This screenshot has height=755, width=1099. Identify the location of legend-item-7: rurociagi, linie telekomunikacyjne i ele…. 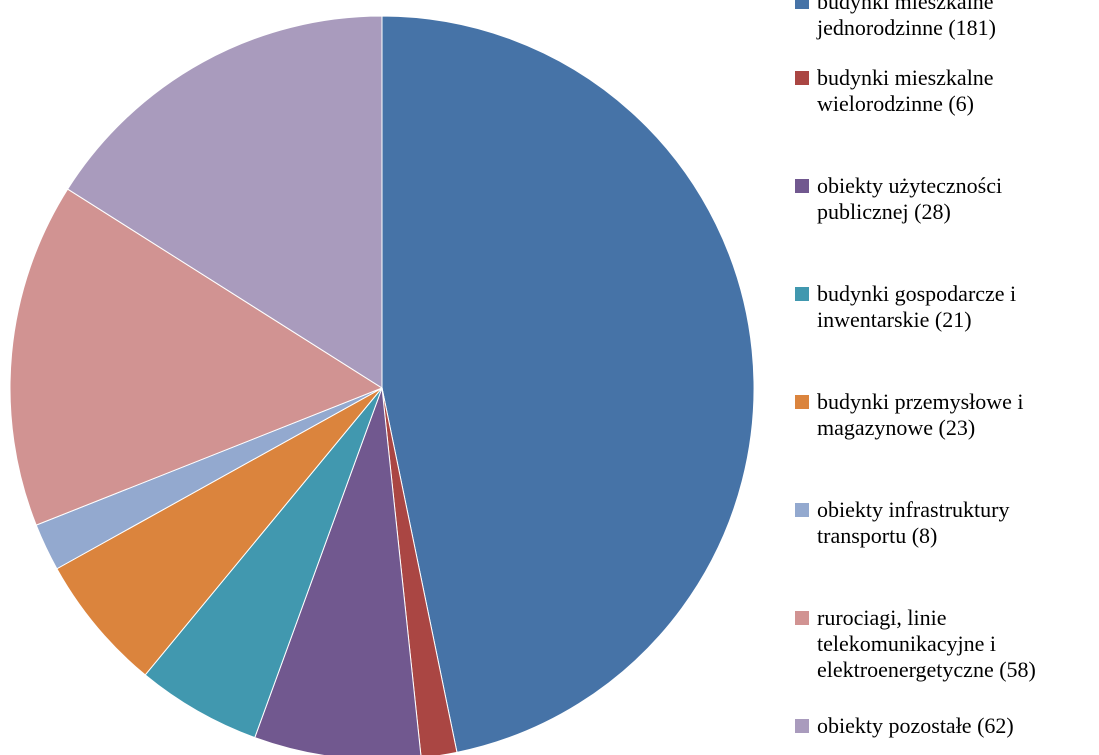
(947, 644).